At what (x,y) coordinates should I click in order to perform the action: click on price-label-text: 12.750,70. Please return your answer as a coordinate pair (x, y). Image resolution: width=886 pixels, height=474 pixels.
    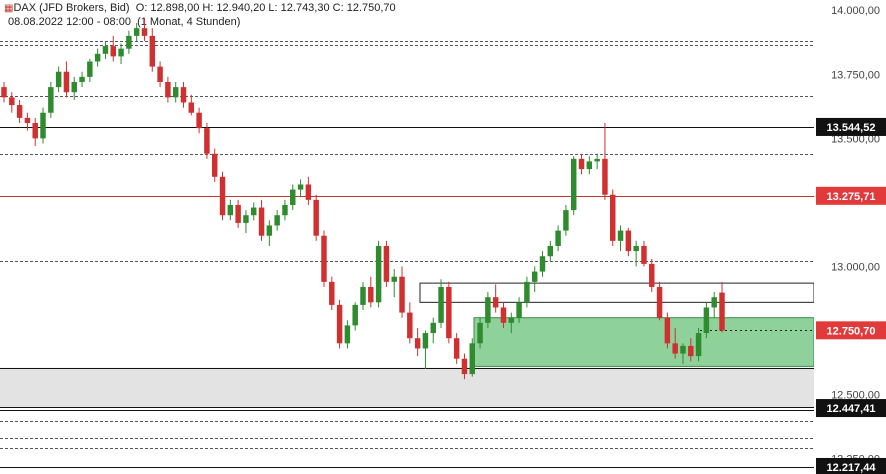
    Looking at the image, I should click on (851, 331).